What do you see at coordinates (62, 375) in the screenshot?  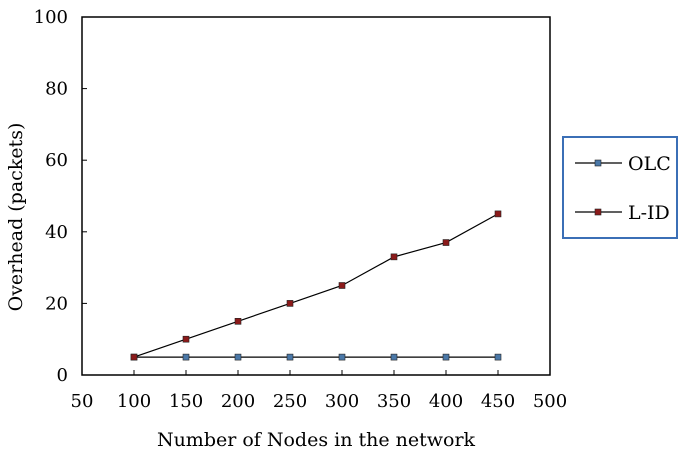 I see `y-tick-label: 0` at bounding box center [62, 375].